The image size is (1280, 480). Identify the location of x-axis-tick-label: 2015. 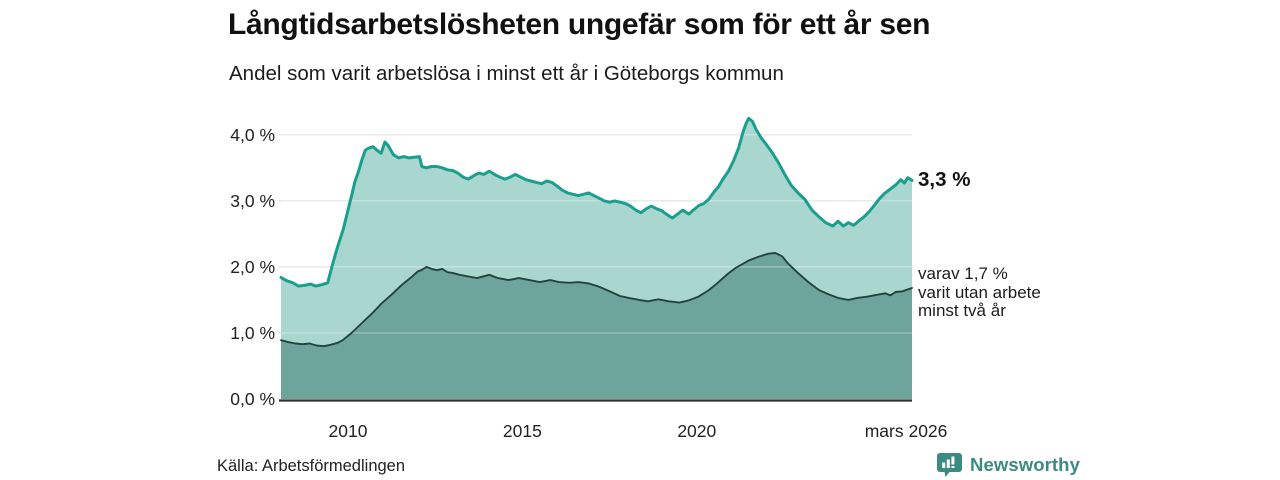
(522, 431).